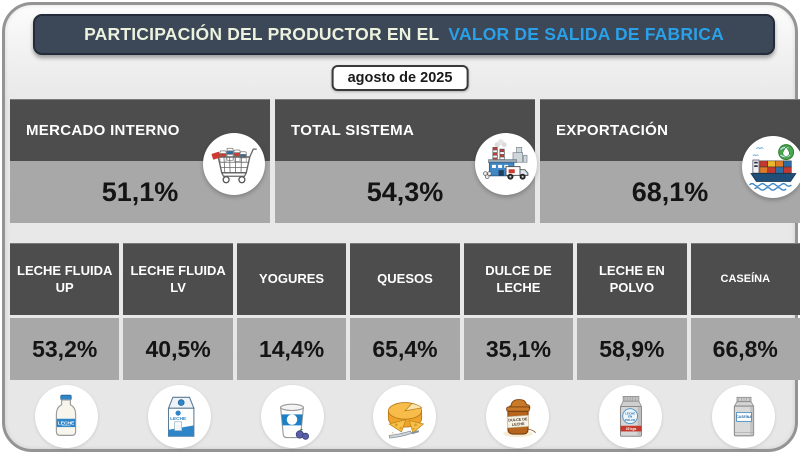  I want to click on dulce-de-leche-jar-icon: DULCE DE LECHE, so click(519, 417).